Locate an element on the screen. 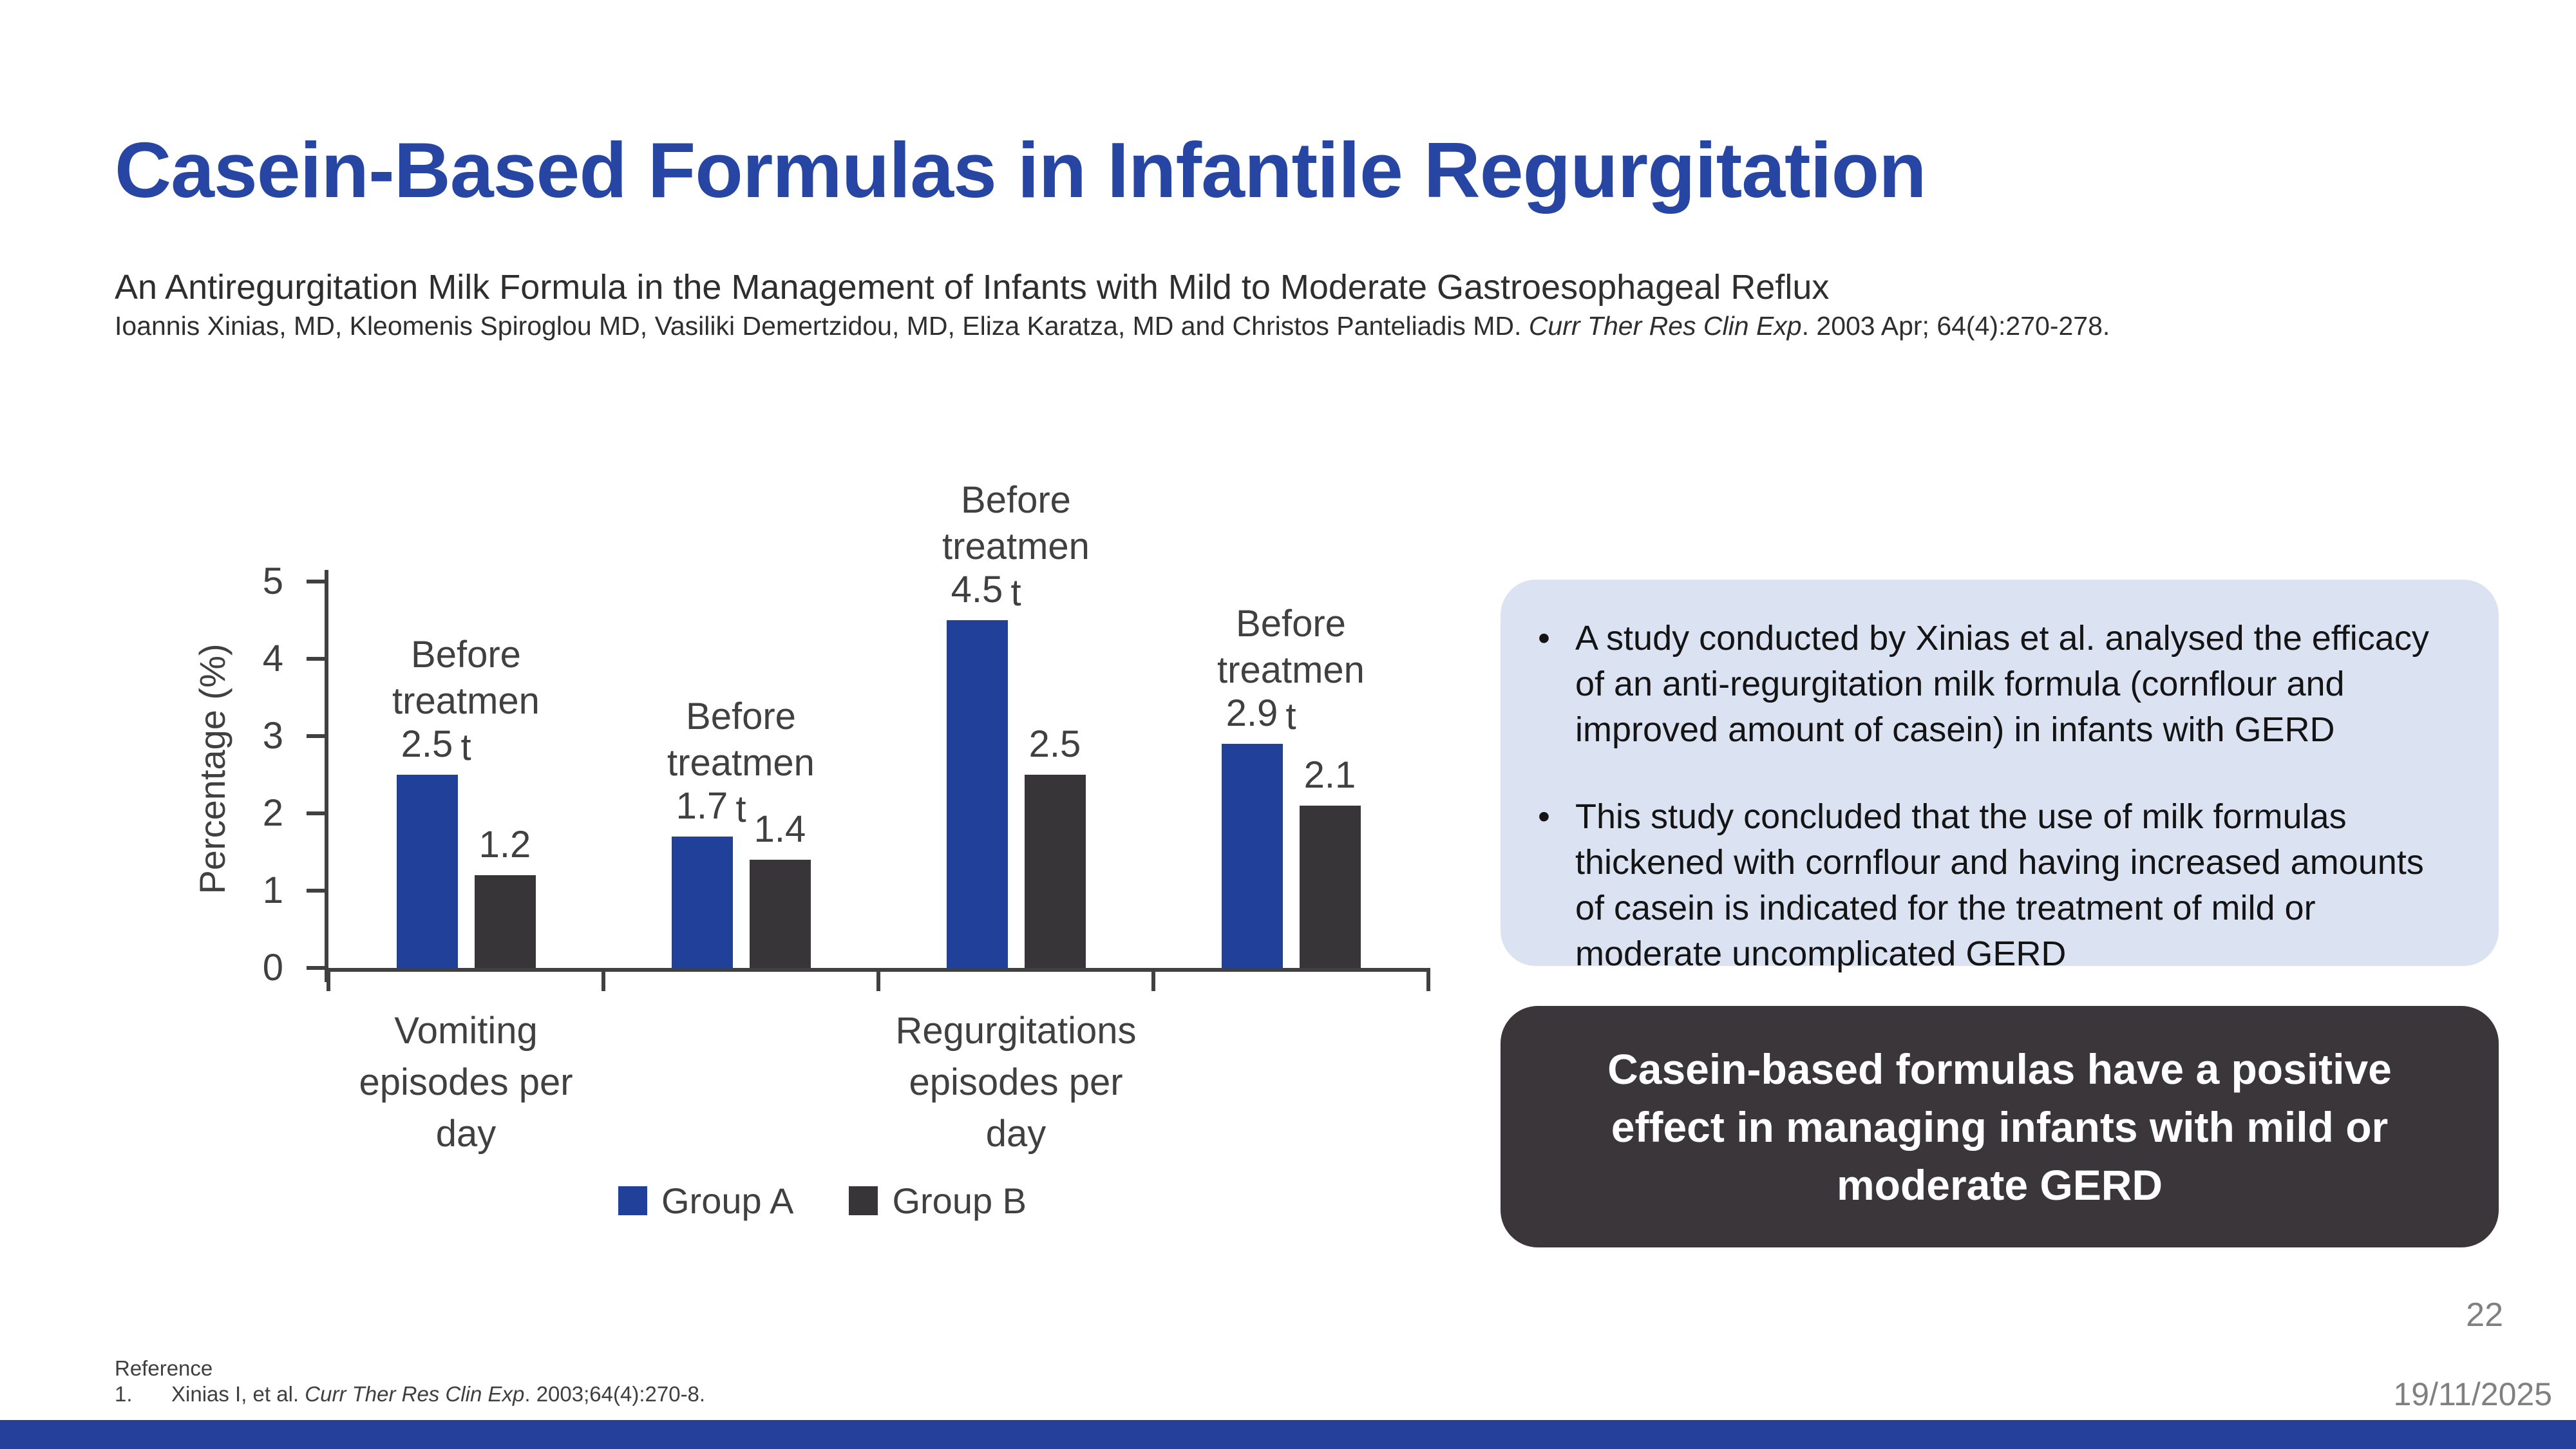 This screenshot has height=1449, width=2576. citation-issue: . 2003 Apr; 64(4):270-278. is located at coordinates (1956, 326).